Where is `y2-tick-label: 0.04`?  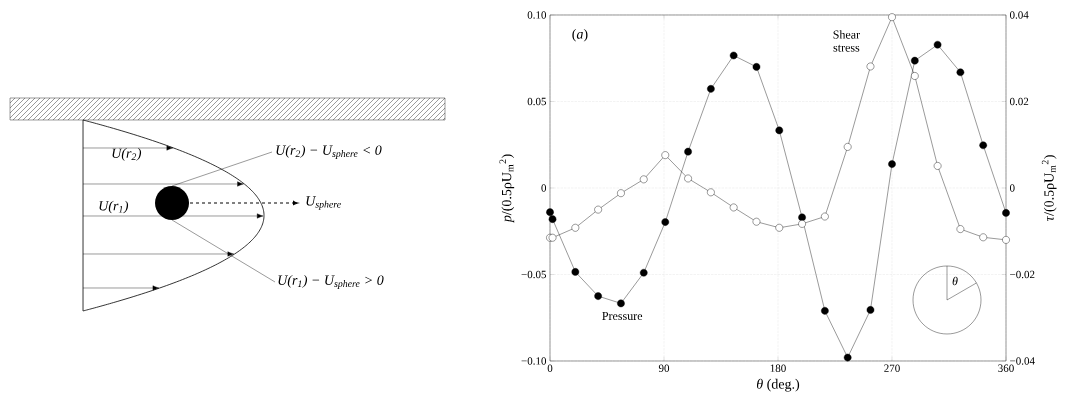
y2-tick-label: 0.04 is located at coordinates (1019, 15).